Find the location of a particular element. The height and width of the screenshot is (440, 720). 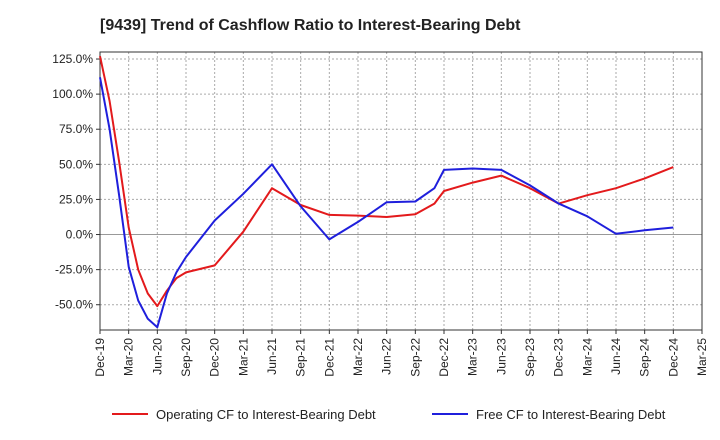

x-tick-label: Jun-21 is located at coordinates (272, 356).